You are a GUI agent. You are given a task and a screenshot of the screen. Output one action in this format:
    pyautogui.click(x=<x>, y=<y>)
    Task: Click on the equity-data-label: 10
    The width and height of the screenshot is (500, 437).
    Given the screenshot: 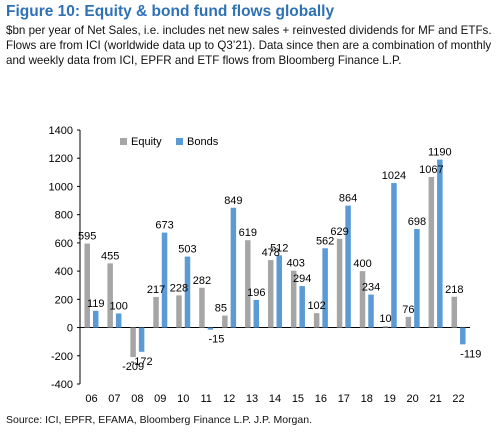 What is the action you would take?
    pyautogui.click(x=385, y=319)
    